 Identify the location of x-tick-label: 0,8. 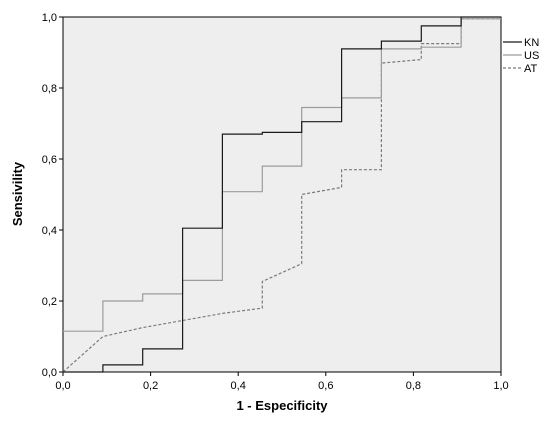
(413, 386).